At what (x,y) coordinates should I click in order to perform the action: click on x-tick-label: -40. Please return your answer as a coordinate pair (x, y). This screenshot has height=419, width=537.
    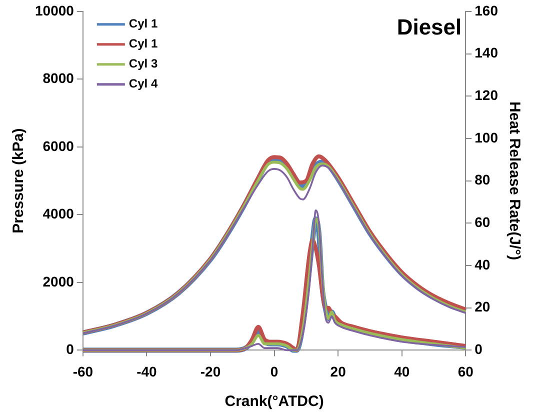
    Looking at the image, I should click on (147, 371).